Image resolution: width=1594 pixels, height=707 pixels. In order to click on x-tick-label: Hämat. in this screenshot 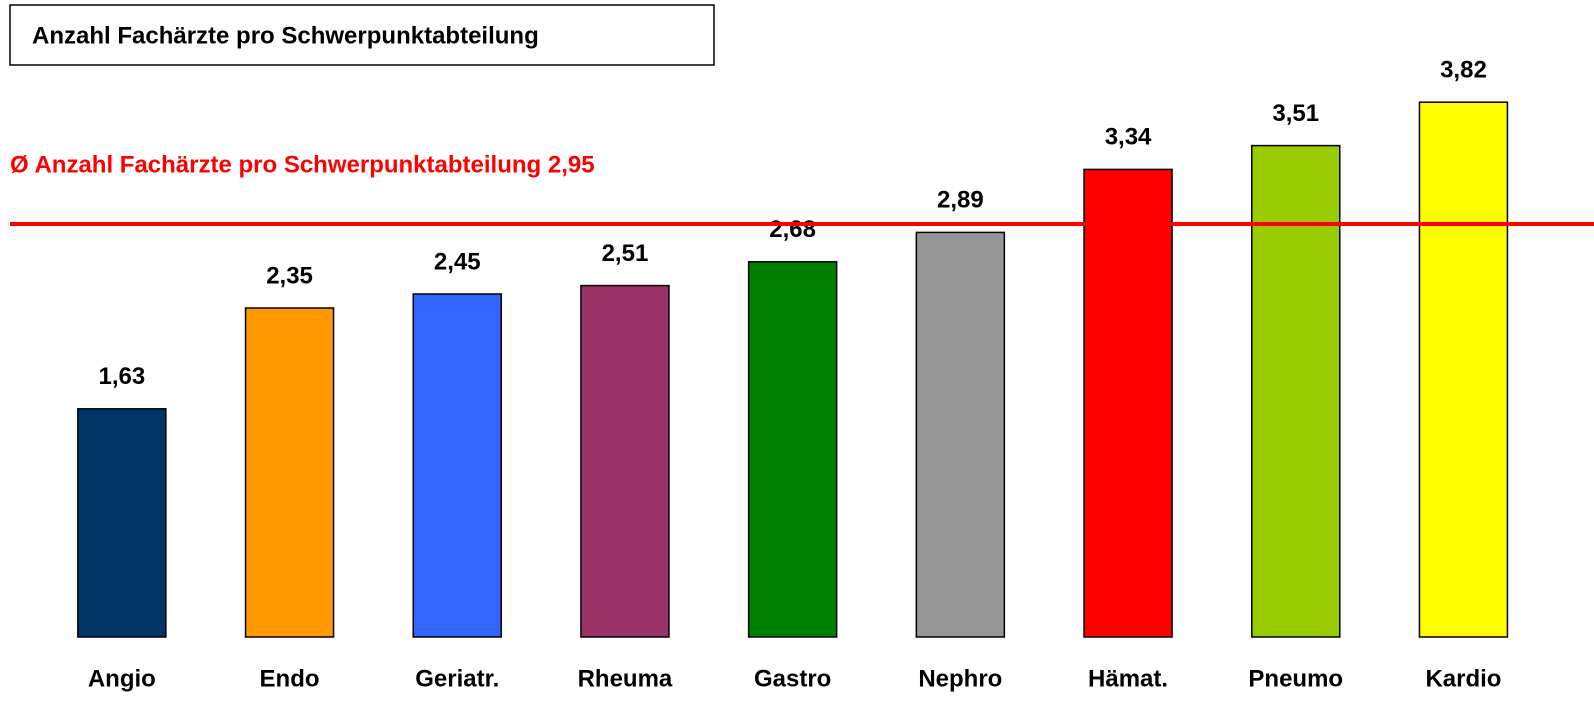, I will do `click(1128, 678)`.